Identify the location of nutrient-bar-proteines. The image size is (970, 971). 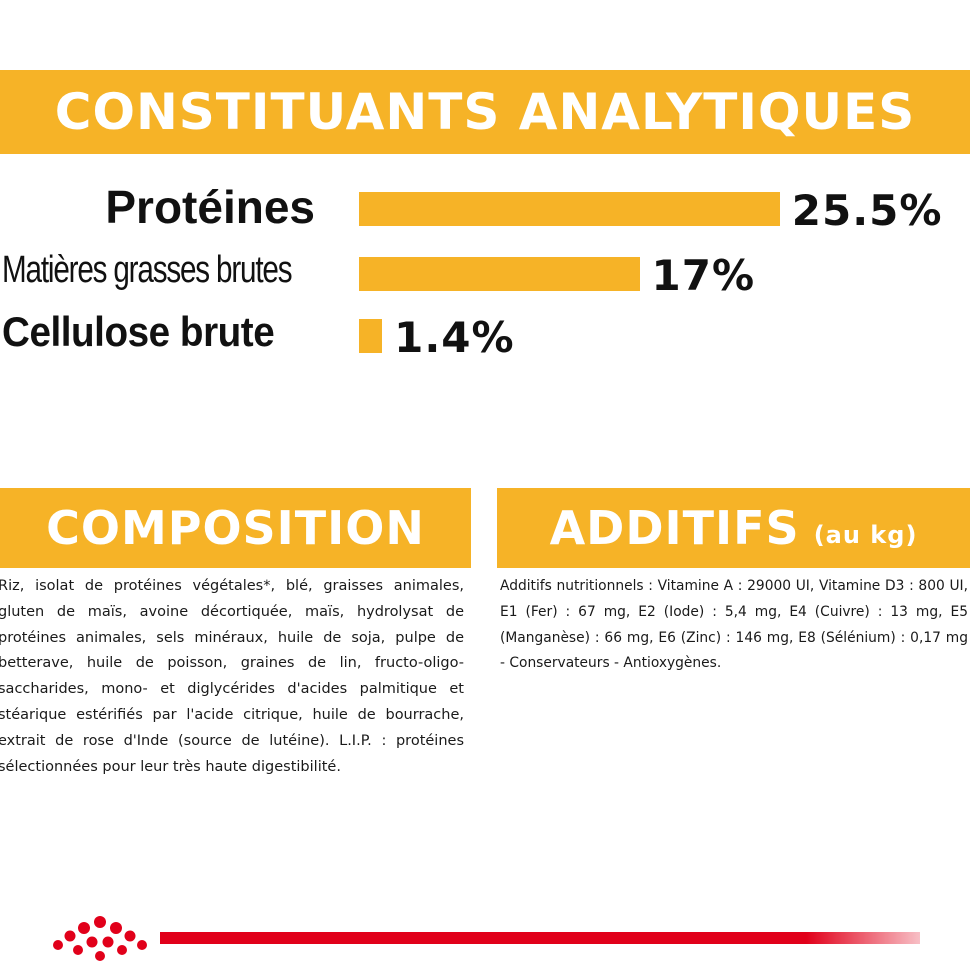
(569, 209).